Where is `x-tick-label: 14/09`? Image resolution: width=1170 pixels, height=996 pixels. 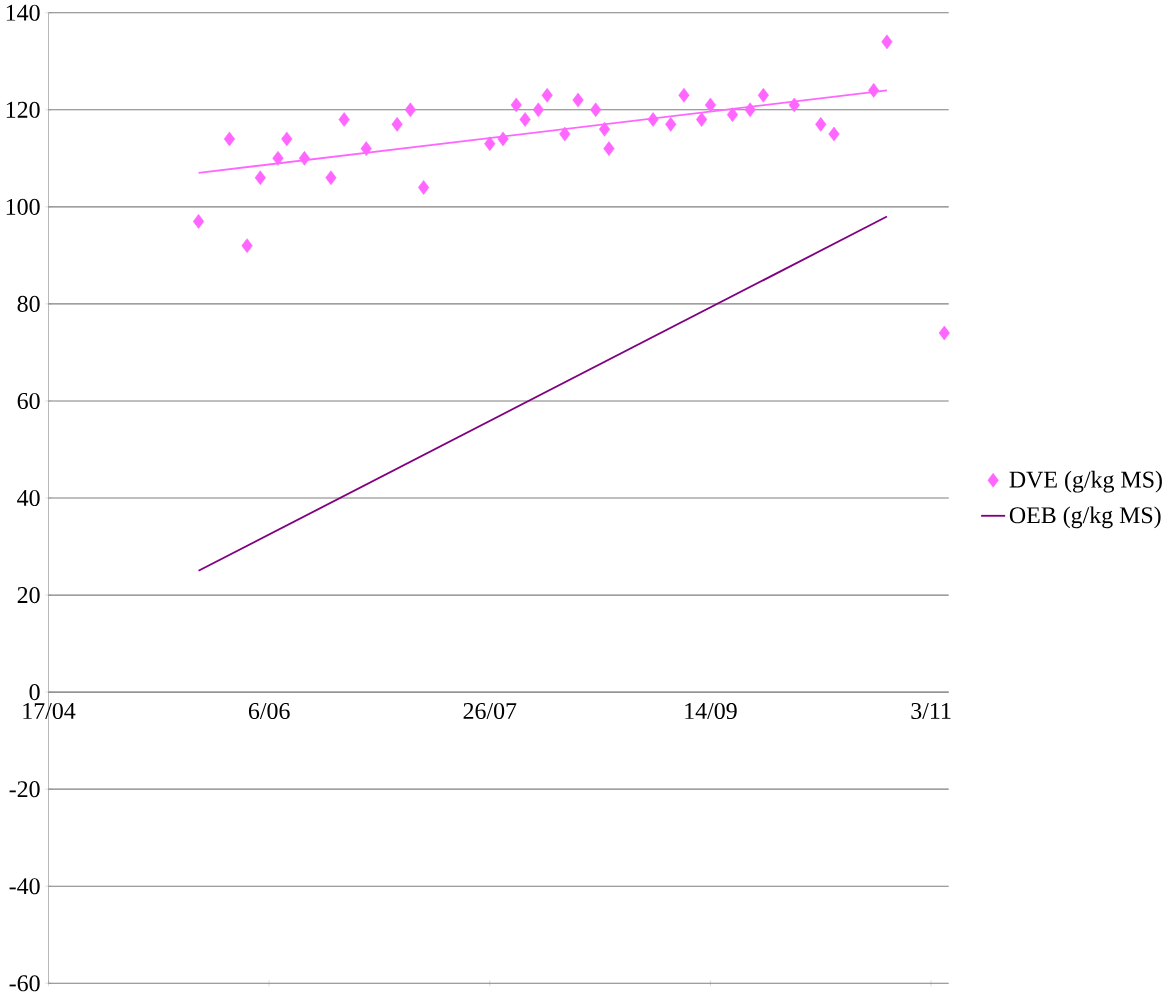 x-tick-label: 14/09 is located at coordinates (711, 711).